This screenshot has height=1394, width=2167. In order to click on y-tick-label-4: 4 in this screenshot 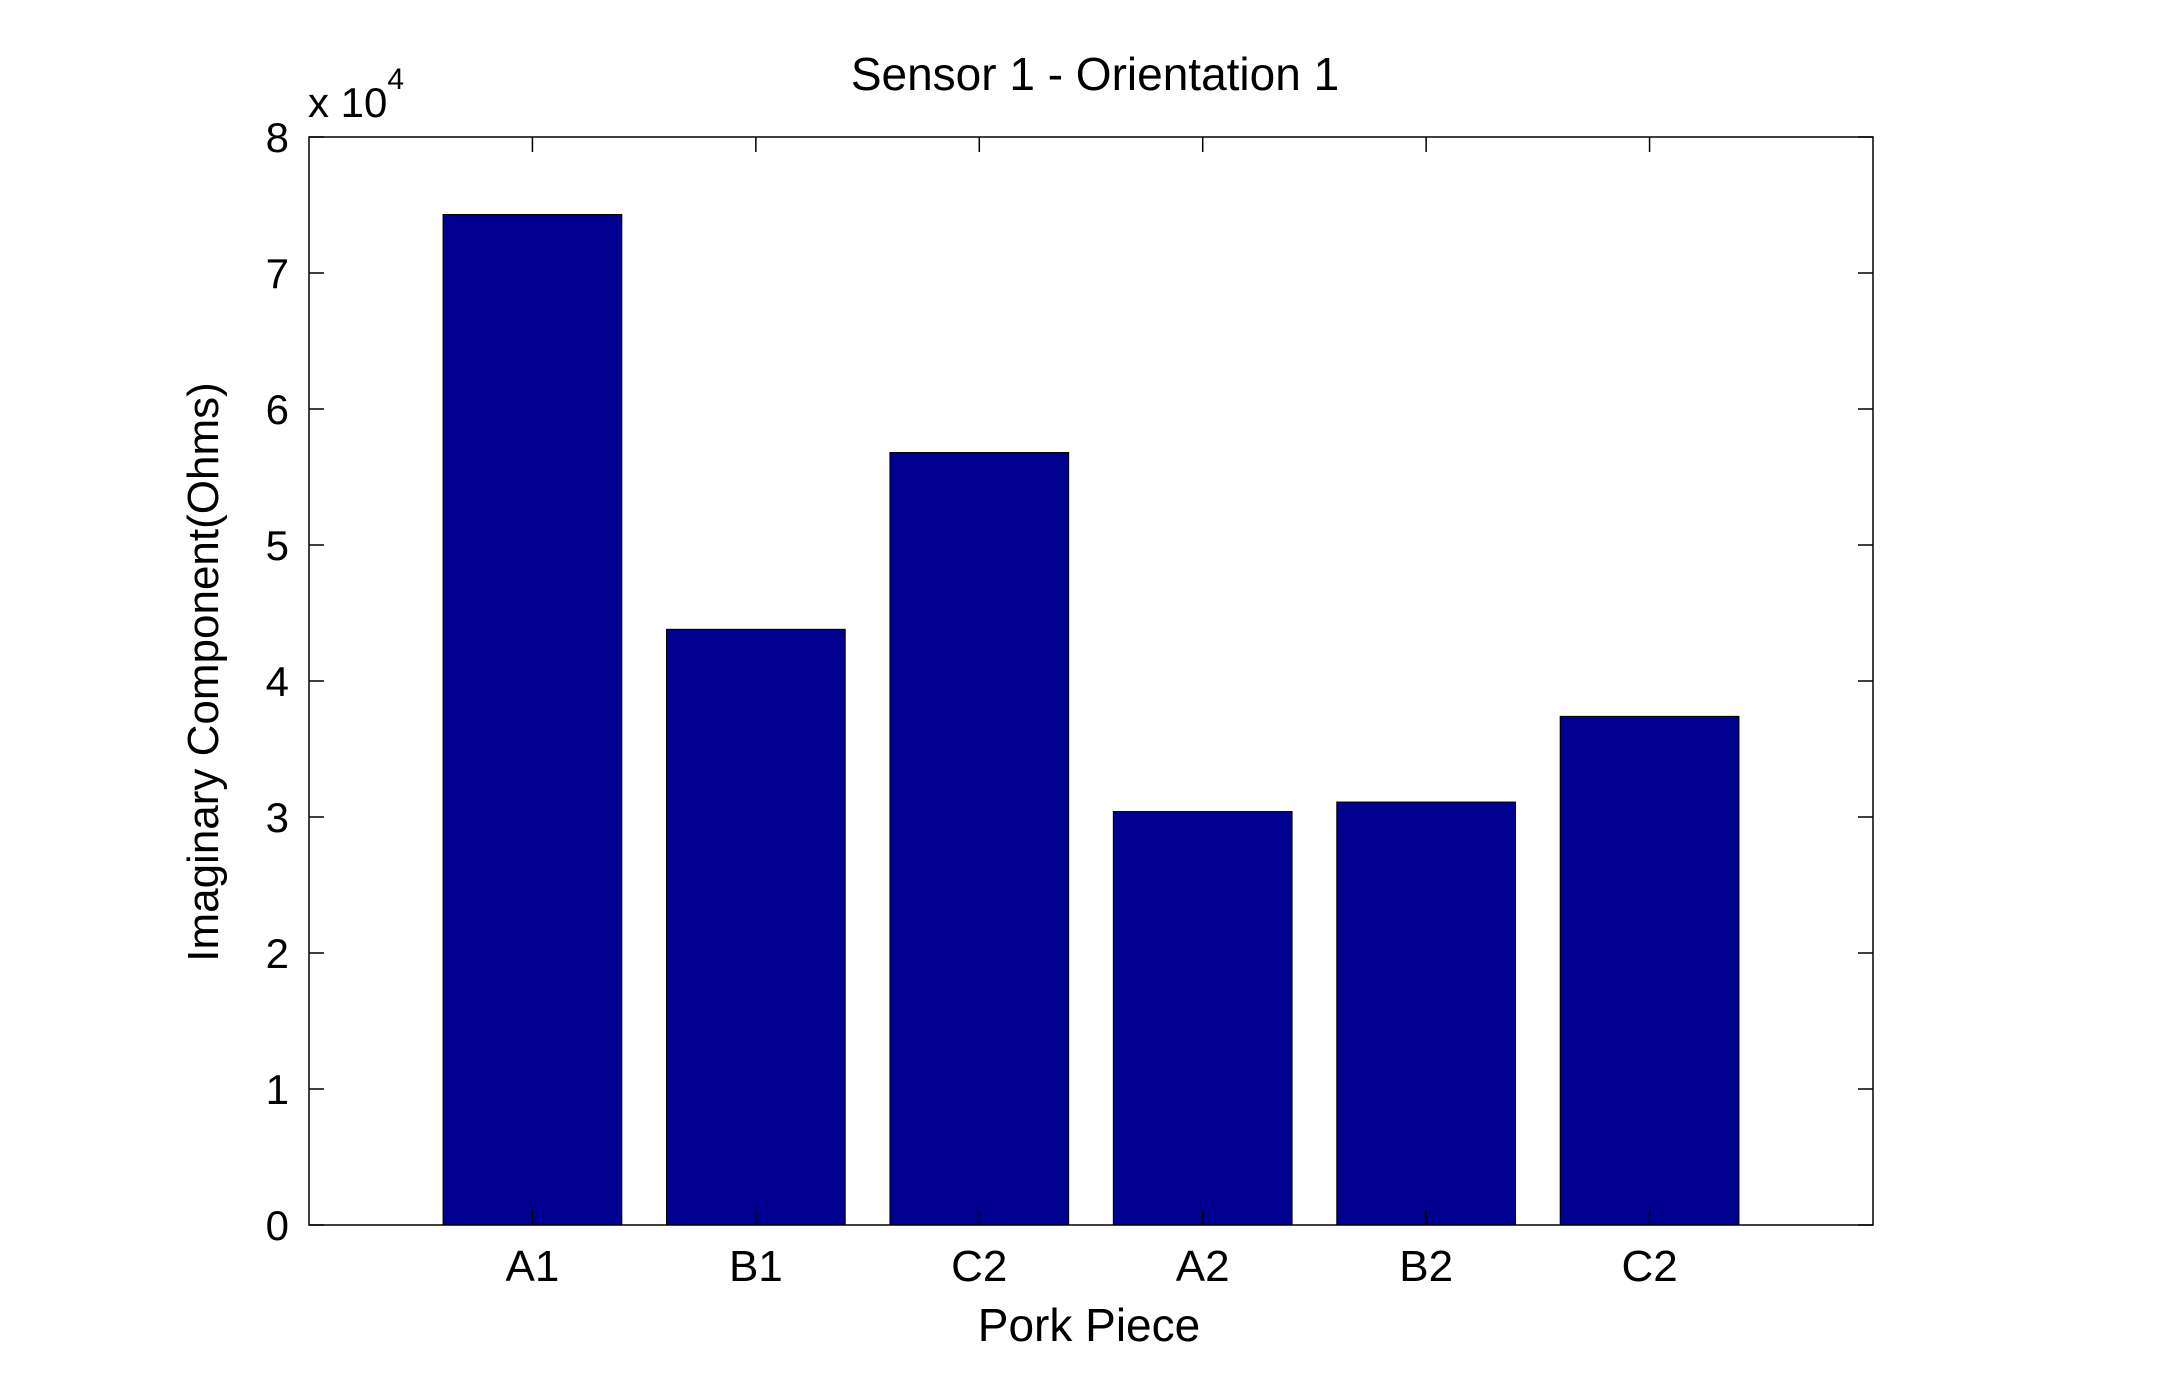, I will do `click(277, 681)`.